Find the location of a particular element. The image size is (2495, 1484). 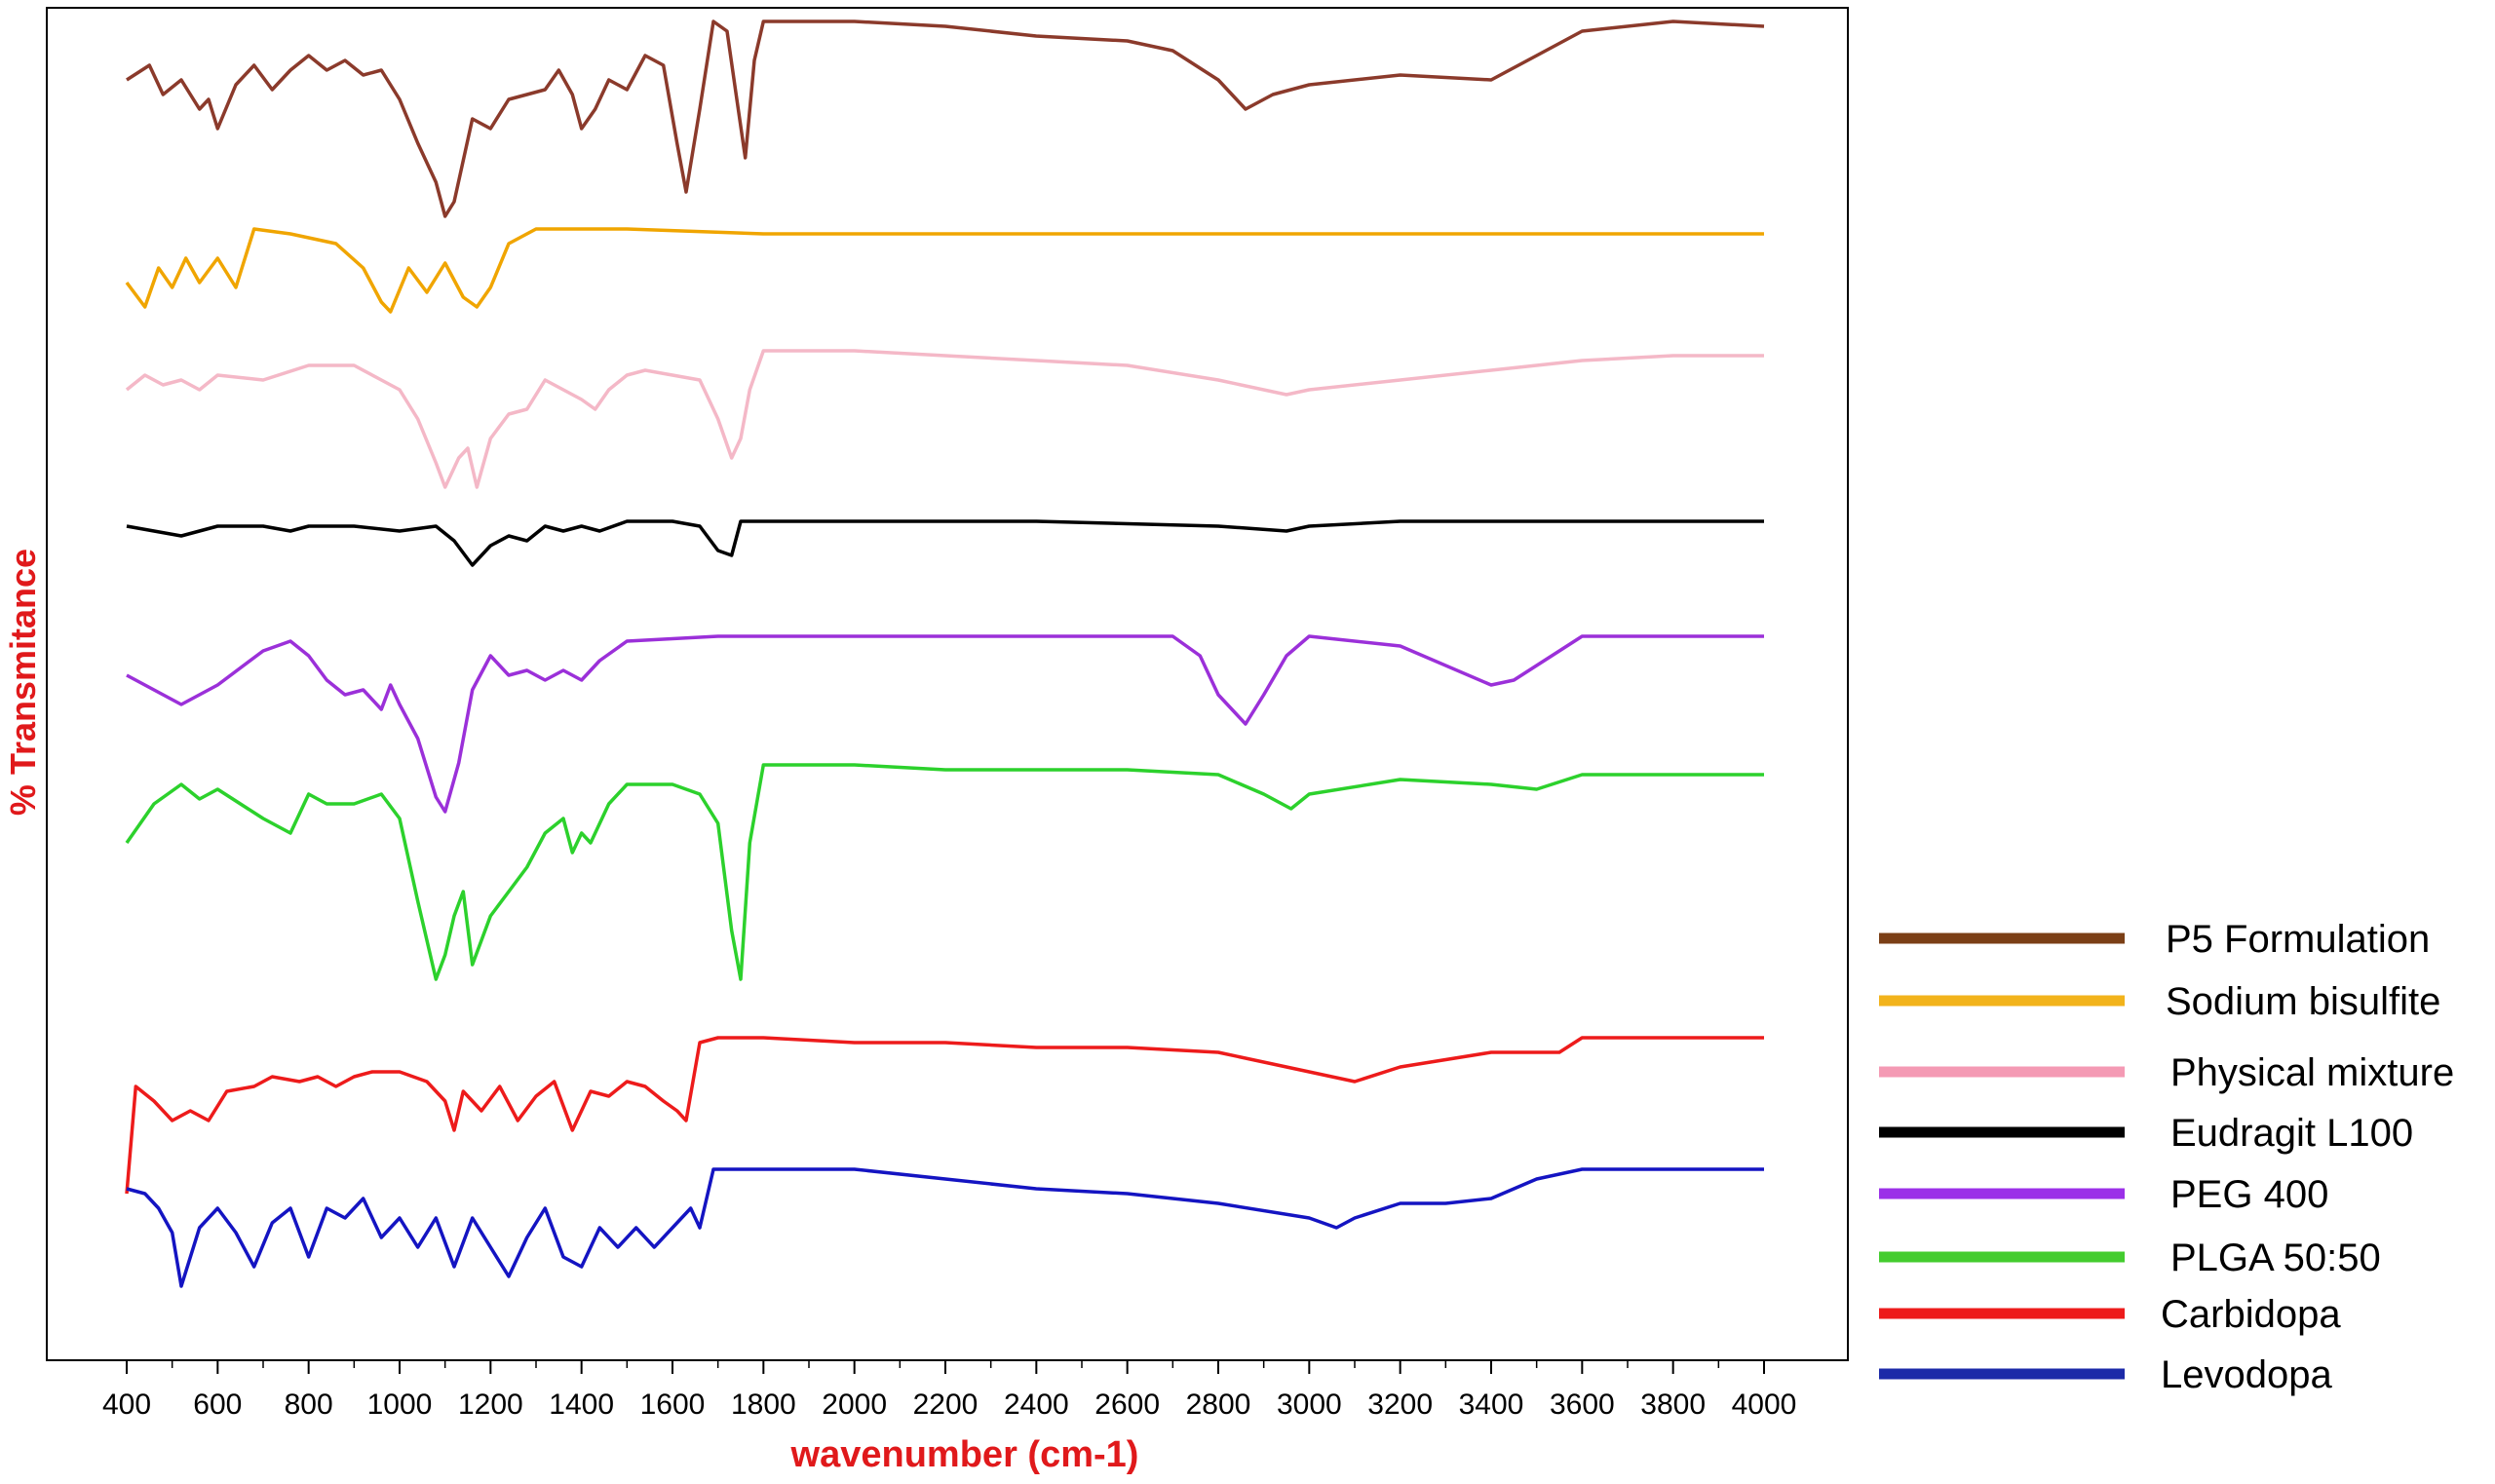

x-tick-label: 3200 is located at coordinates (1400, 1405).